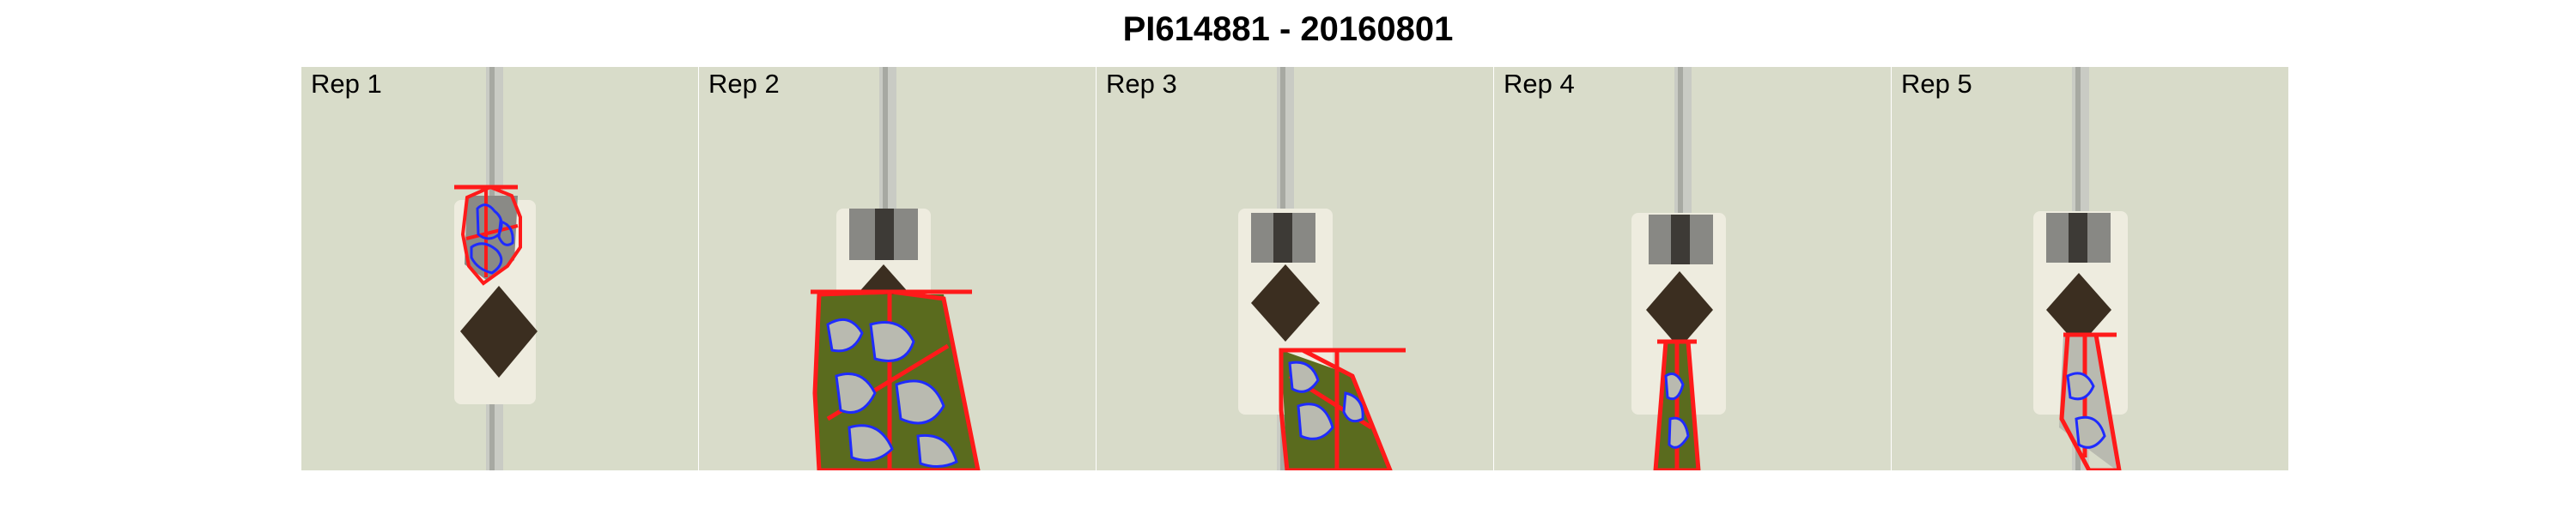 This screenshot has width=2576, height=515. What do you see at coordinates (1141, 84) in the screenshot?
I see `rep-label: Rep 3` at bounding box center [1141, 84].